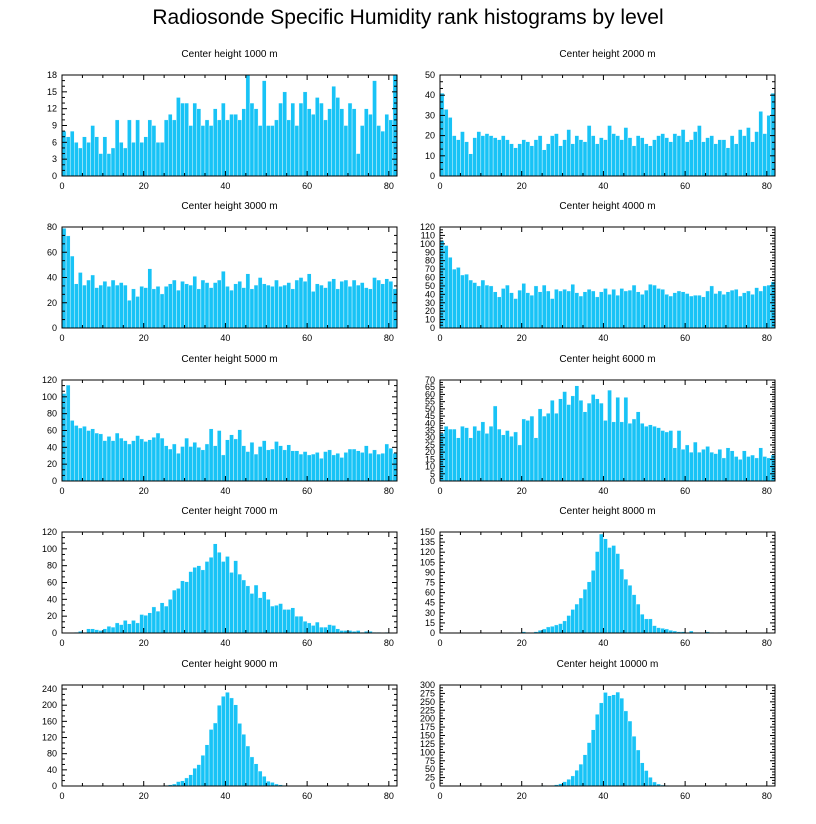 The height and width of the screenshot is (824, 816). Describe the element at coordinates (229, 664) in the screenshot. I see `panel-title: Center height 9000 m` at that location.